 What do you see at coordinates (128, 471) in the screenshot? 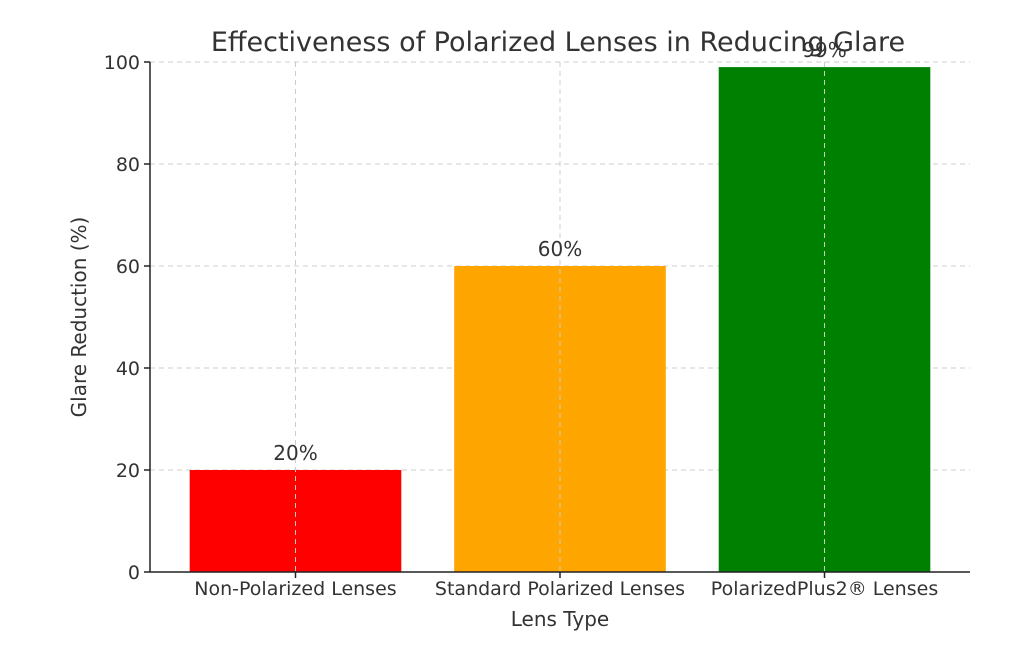
I see `y-tick-label: 20` at bounding box center [128, 471].